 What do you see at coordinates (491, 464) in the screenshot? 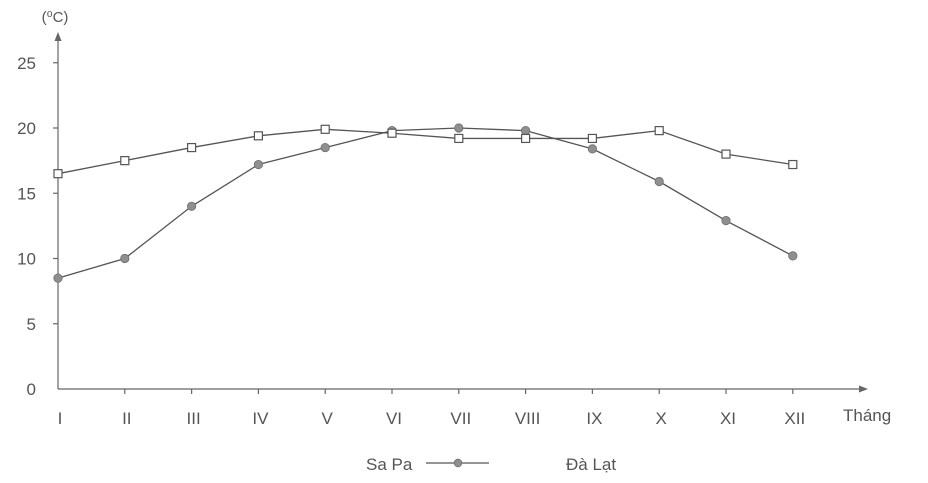
I see `legend: Sa Pa Đà Lạt` at bounding box center [491, 464].